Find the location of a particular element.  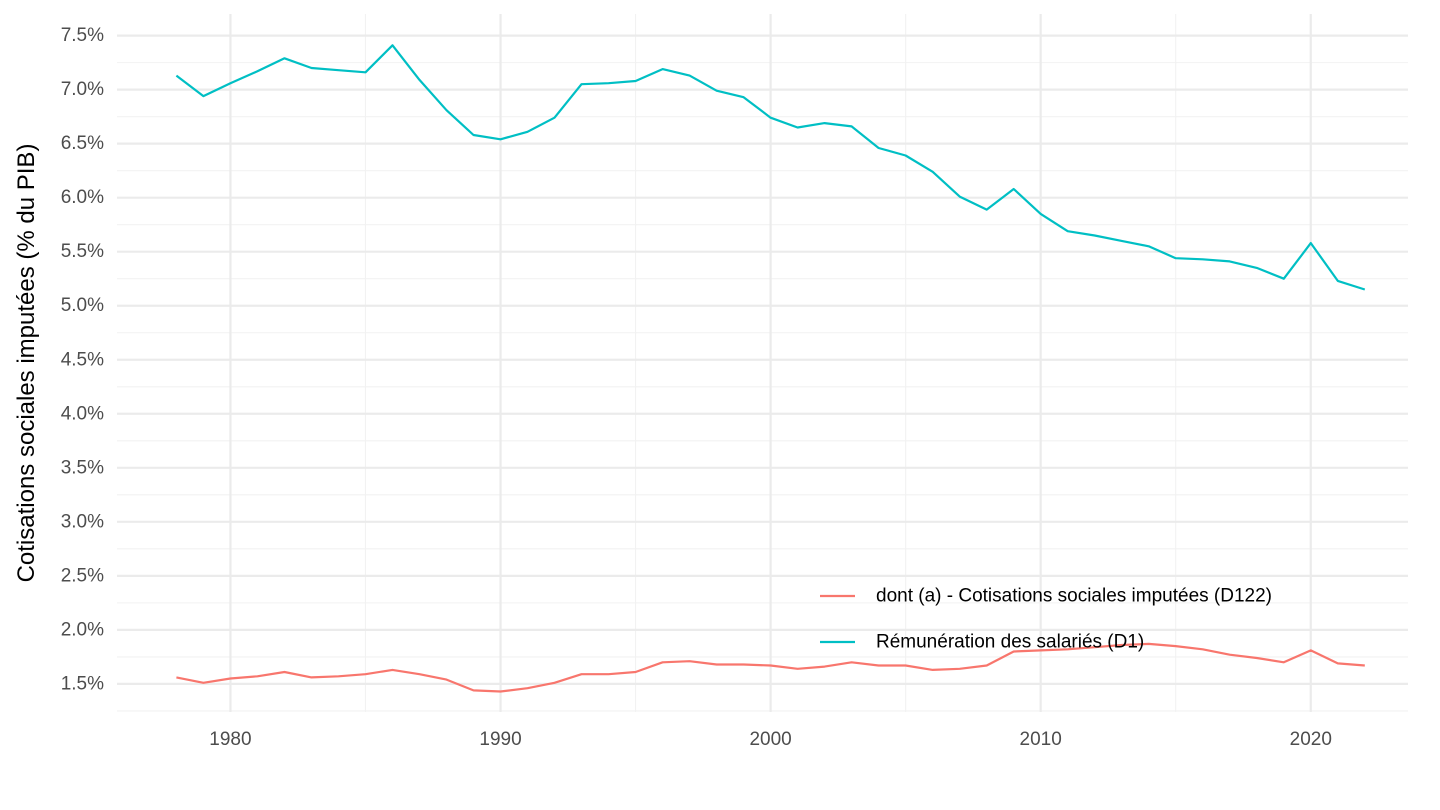

y-tick-label: 5.0% is located at coordinates (82, 305).